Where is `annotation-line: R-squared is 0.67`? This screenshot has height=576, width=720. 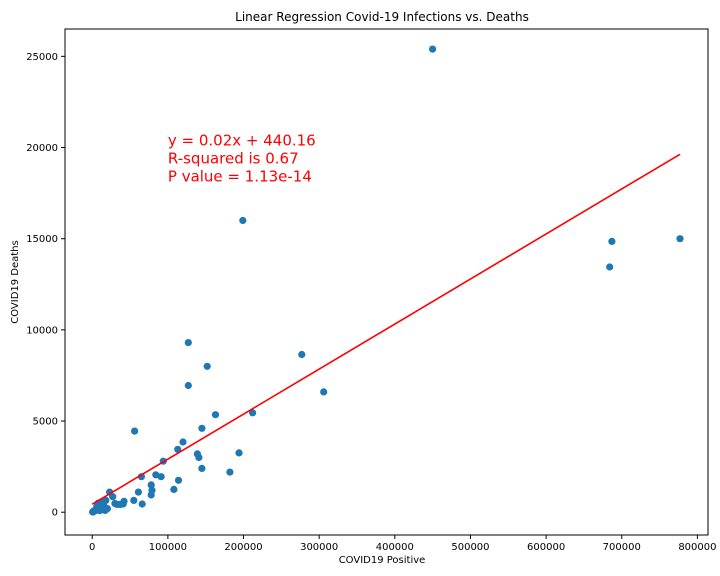 annotation-line: R-squared is 0.67 is located at coordinates (233, 159).